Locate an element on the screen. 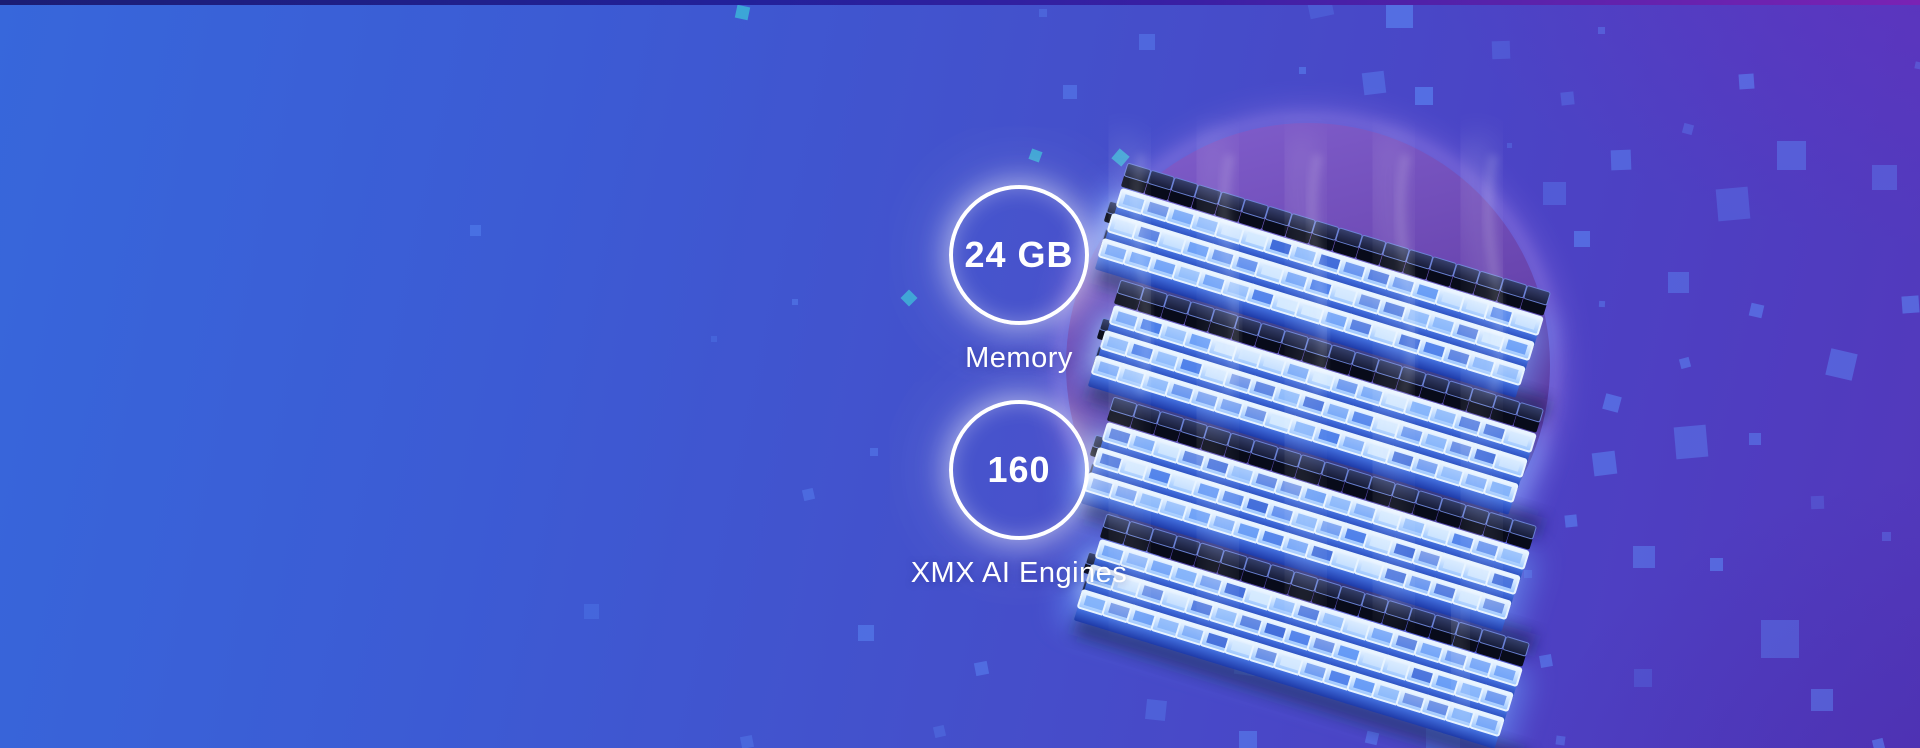  xmx-label: XMX AI Engines is located at coordinates (1019, 573).